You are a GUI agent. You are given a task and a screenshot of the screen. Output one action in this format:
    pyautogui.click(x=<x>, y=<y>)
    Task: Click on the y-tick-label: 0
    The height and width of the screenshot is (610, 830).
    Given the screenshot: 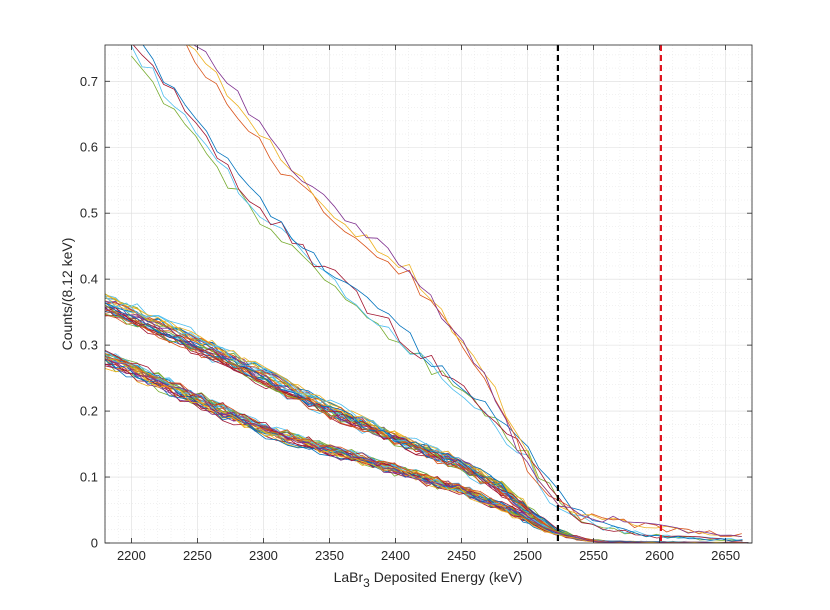 What is the action you would take?
    pyautogui.click(x=94, y=543)
    